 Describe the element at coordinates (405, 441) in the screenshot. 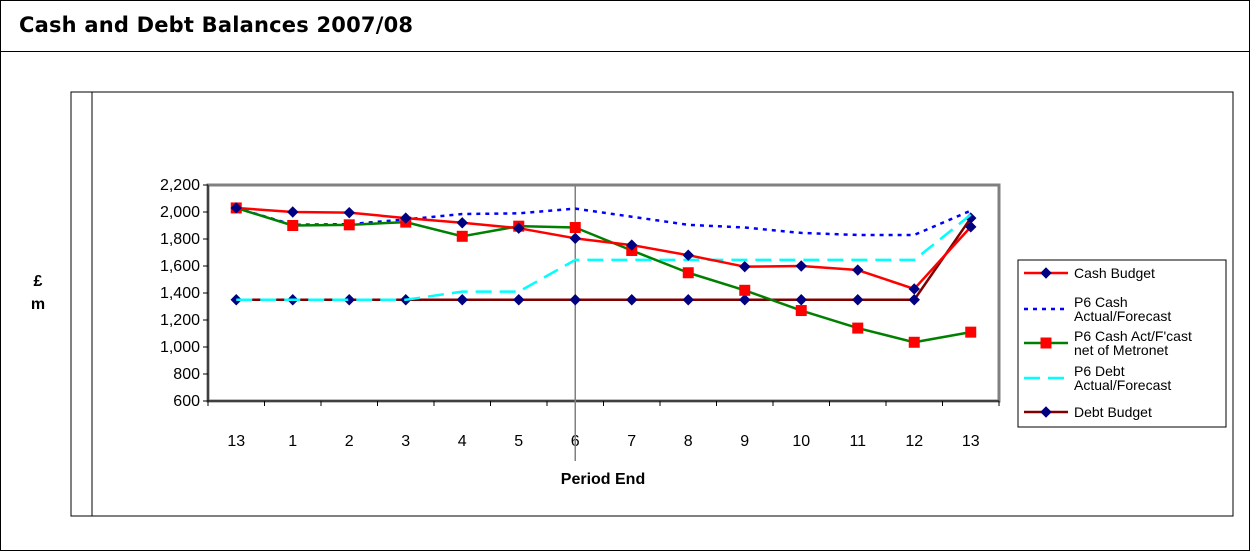

I see `x-tick-label: 3` at that location.